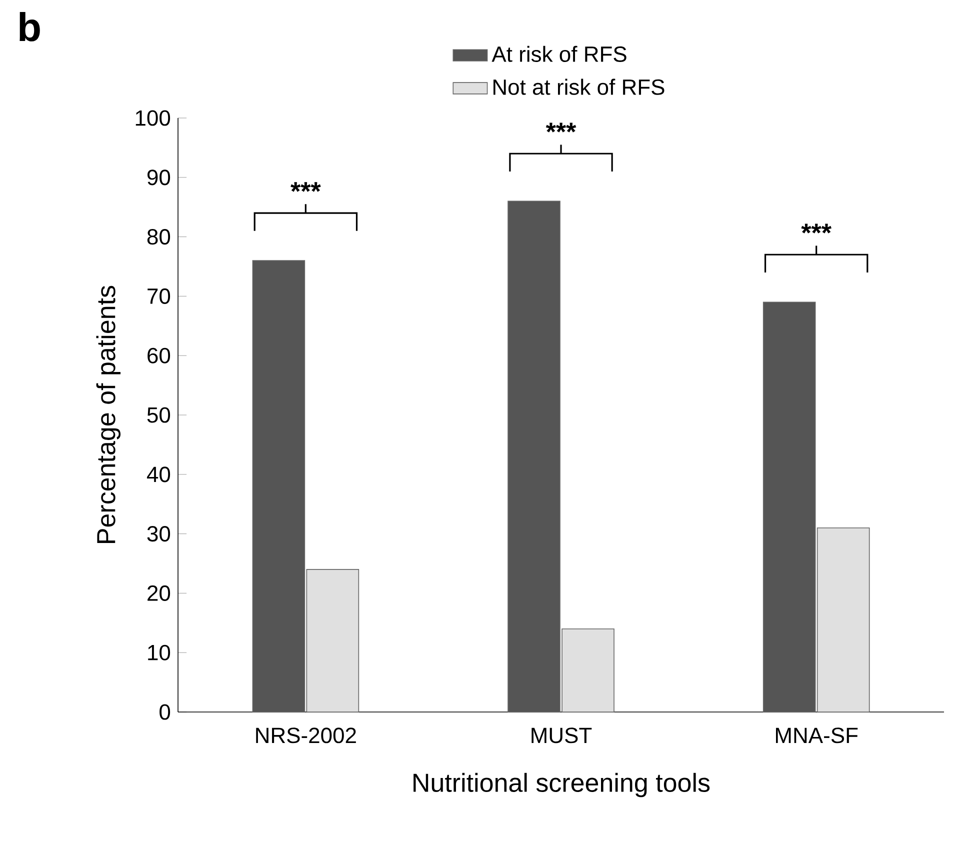 Image resolution: width=961 pixels, height=841 pixels. What do you see at coordinates (306, 736) in the screenshot?
I see `x-tick-label: NRS-2002` at bounding box center [306, 736].